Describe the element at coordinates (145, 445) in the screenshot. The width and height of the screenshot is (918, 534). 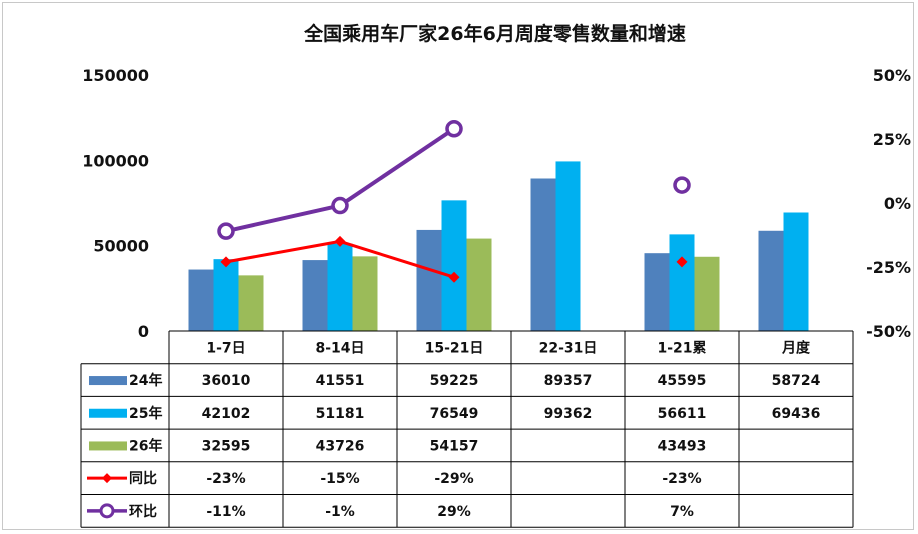
I see `legend-label-26年: 26年` at that location.